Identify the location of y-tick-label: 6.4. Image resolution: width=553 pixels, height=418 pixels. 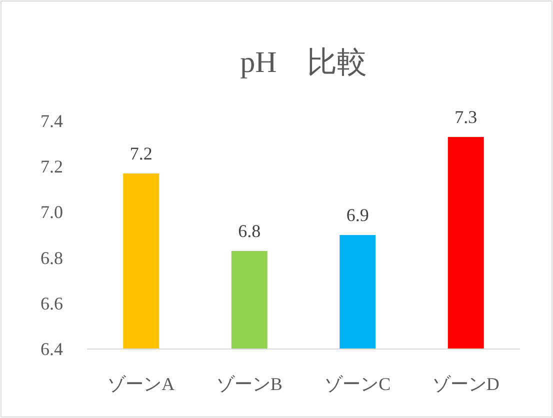
(51, 349).